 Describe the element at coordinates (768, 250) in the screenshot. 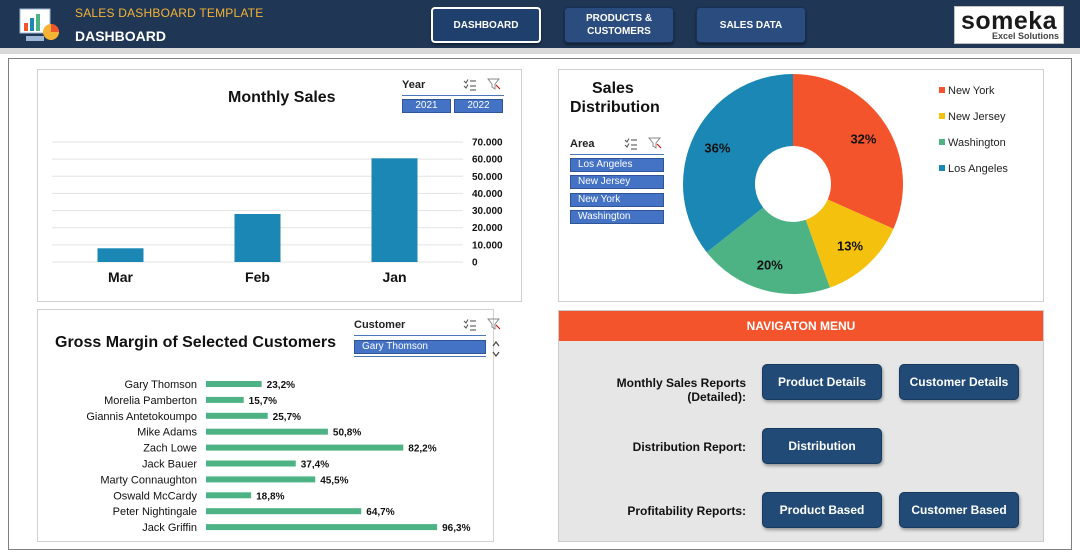

I see `slice-washington` at that location.